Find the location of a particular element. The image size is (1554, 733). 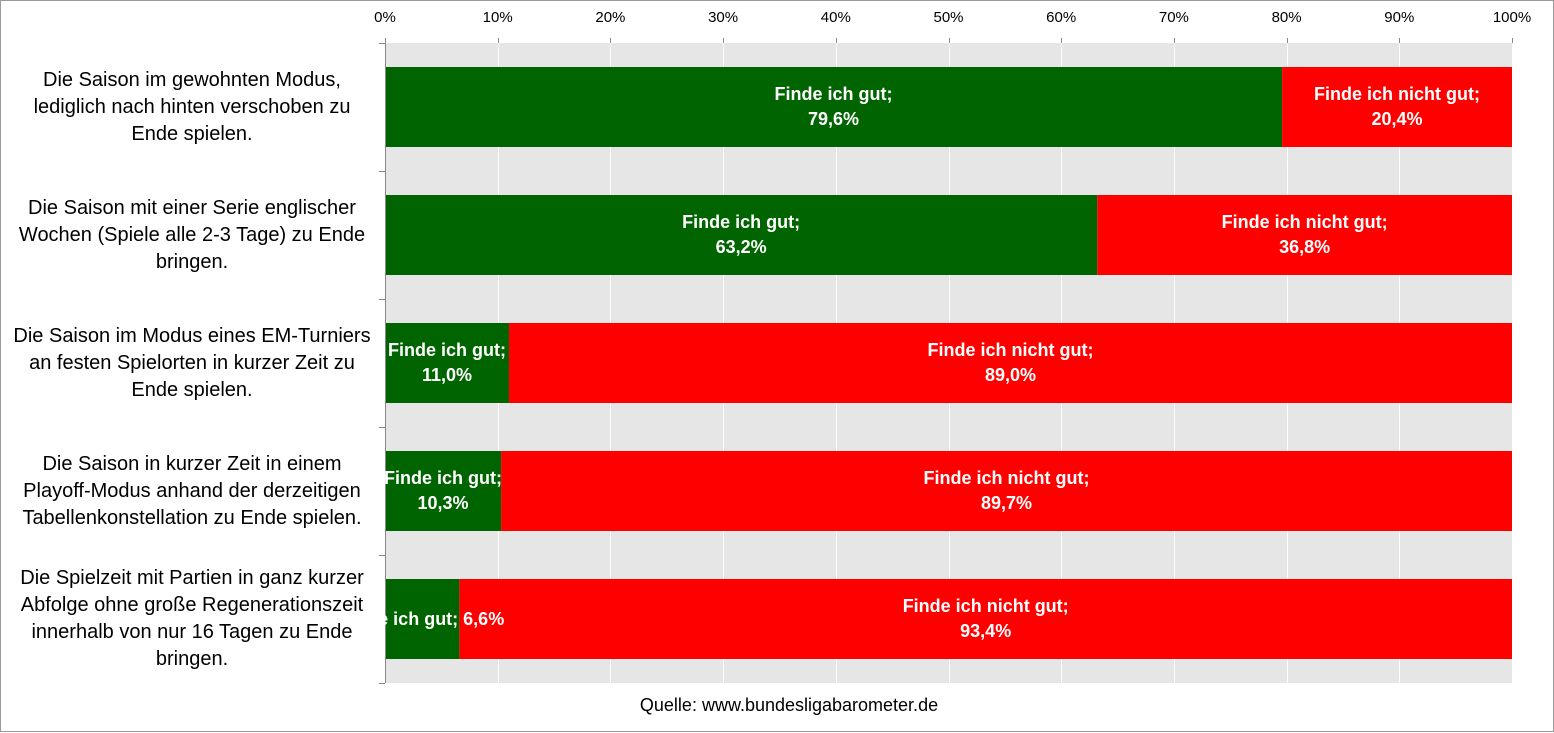

x-tick-label: 10% is located at coordinates (497, 17).